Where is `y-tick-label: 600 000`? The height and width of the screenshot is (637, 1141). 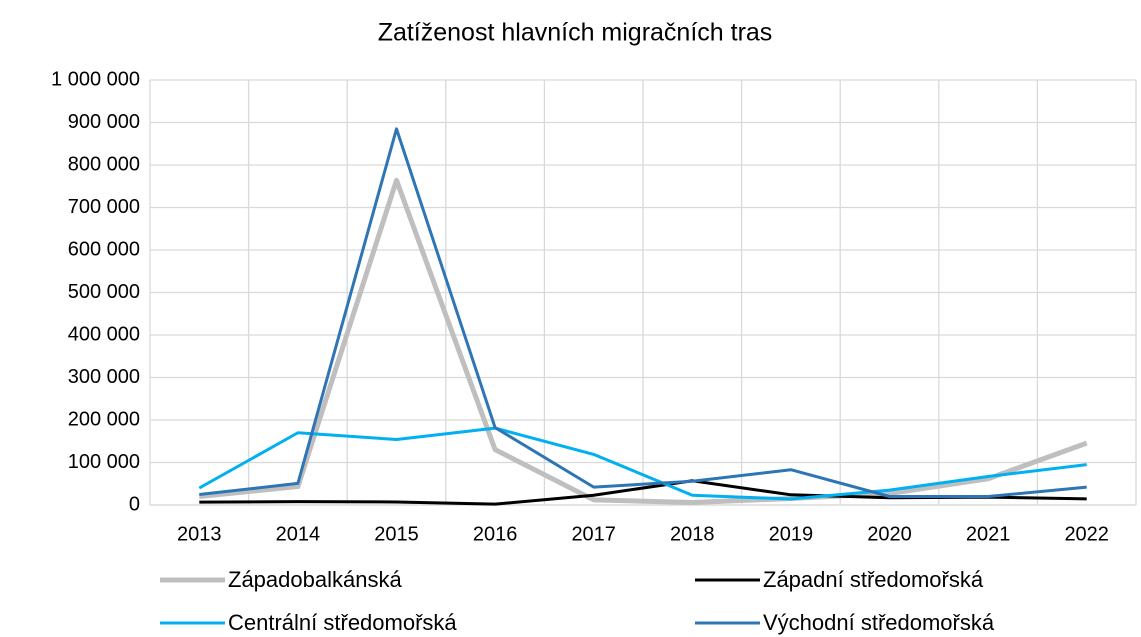 y-tick-label: 600 000 is located at coordinates (104, 249).